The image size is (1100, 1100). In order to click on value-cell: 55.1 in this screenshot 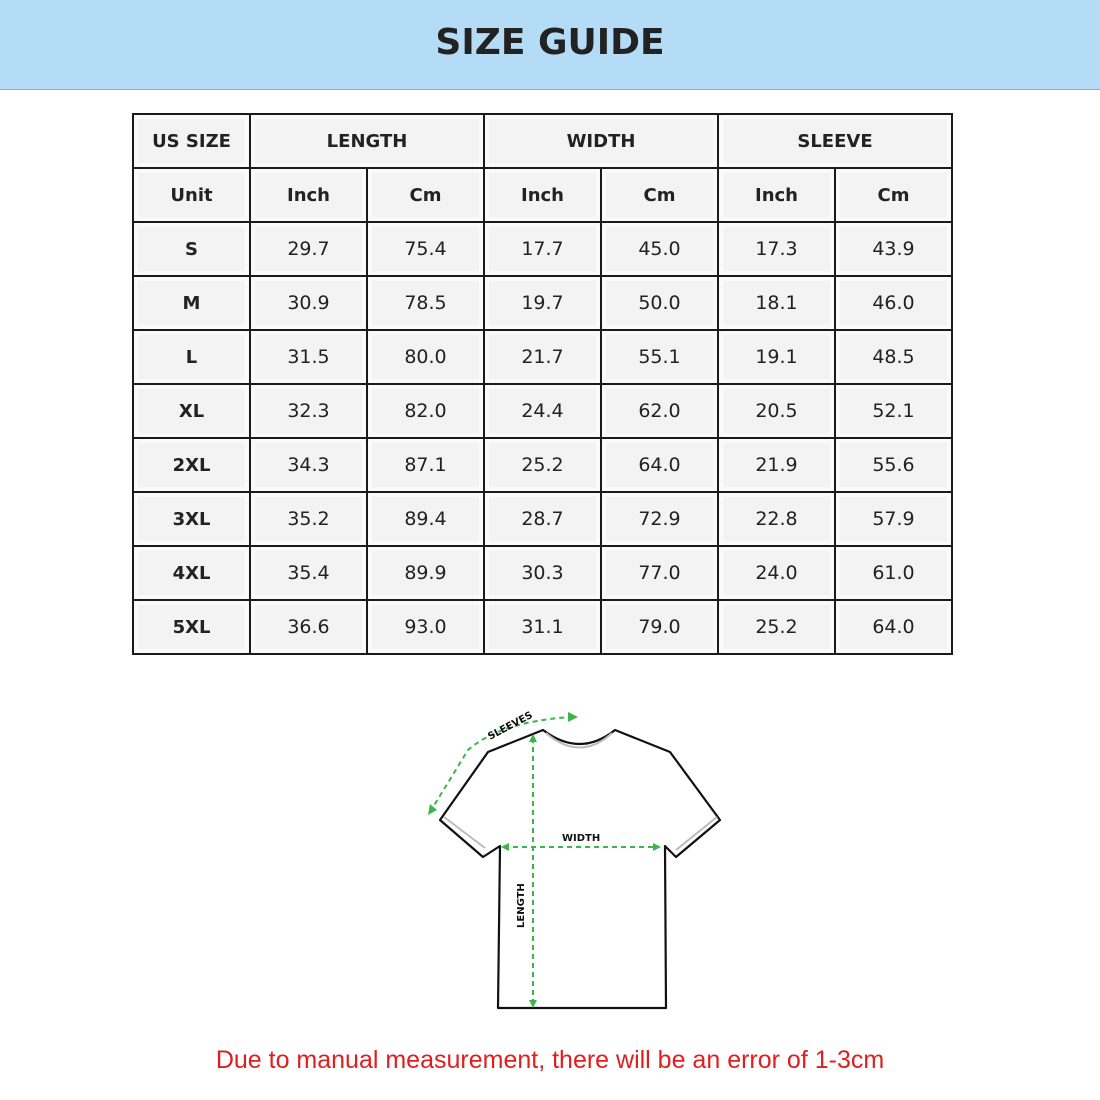, I will do `click(659, 357)`.